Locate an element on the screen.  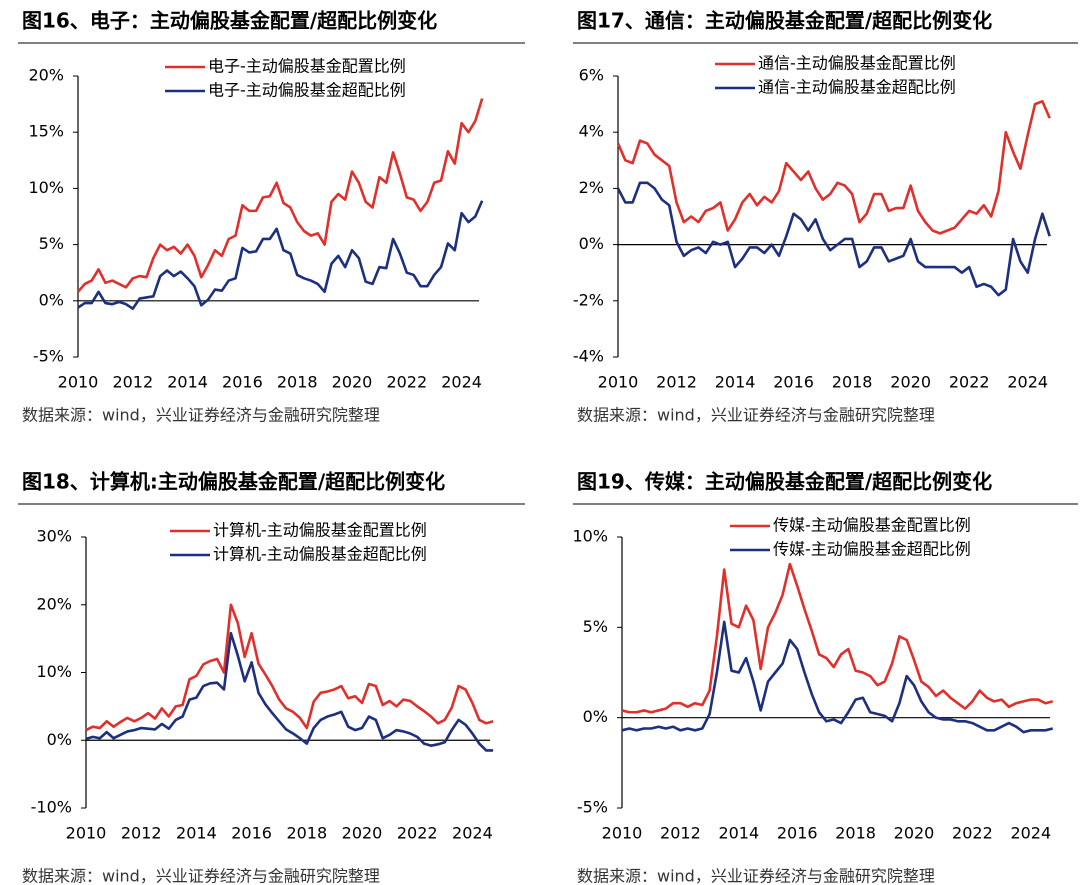
y-tick-label: 30% is located at coordinates (54, 536).